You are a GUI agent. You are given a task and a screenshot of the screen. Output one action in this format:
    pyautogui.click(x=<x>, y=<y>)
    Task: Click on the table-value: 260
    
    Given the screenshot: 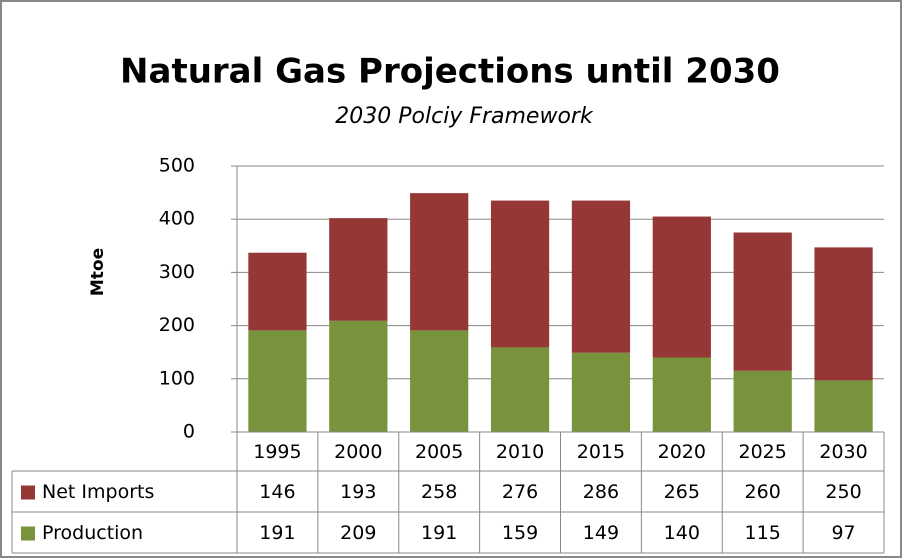 What is the action you would take?
    pyautogui.click(x=763, y=492)
    